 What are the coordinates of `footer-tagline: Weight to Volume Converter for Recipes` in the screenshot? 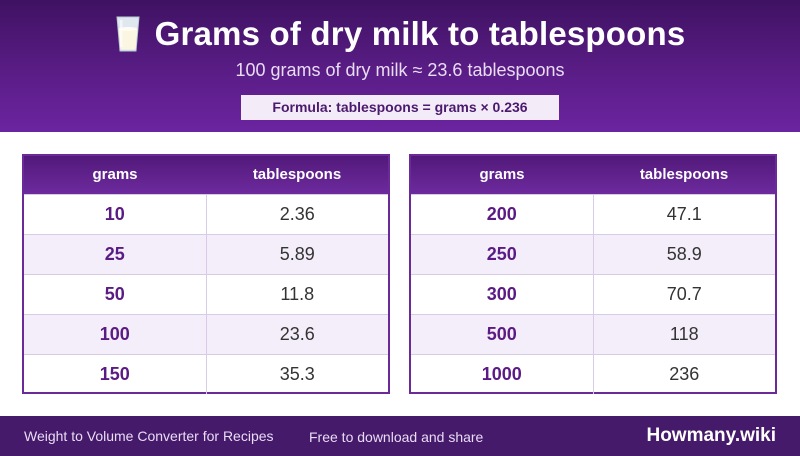 It's located at (149, 436).